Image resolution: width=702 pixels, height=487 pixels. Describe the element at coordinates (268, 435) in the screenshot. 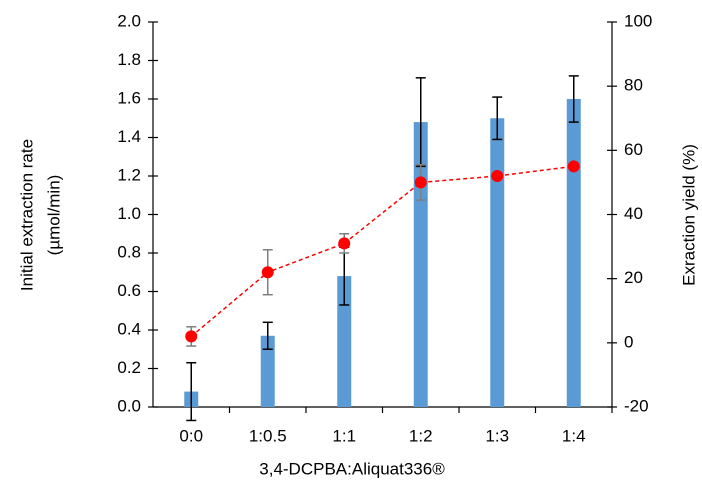

I see `x-tick-label: 1:0.5` at that location.